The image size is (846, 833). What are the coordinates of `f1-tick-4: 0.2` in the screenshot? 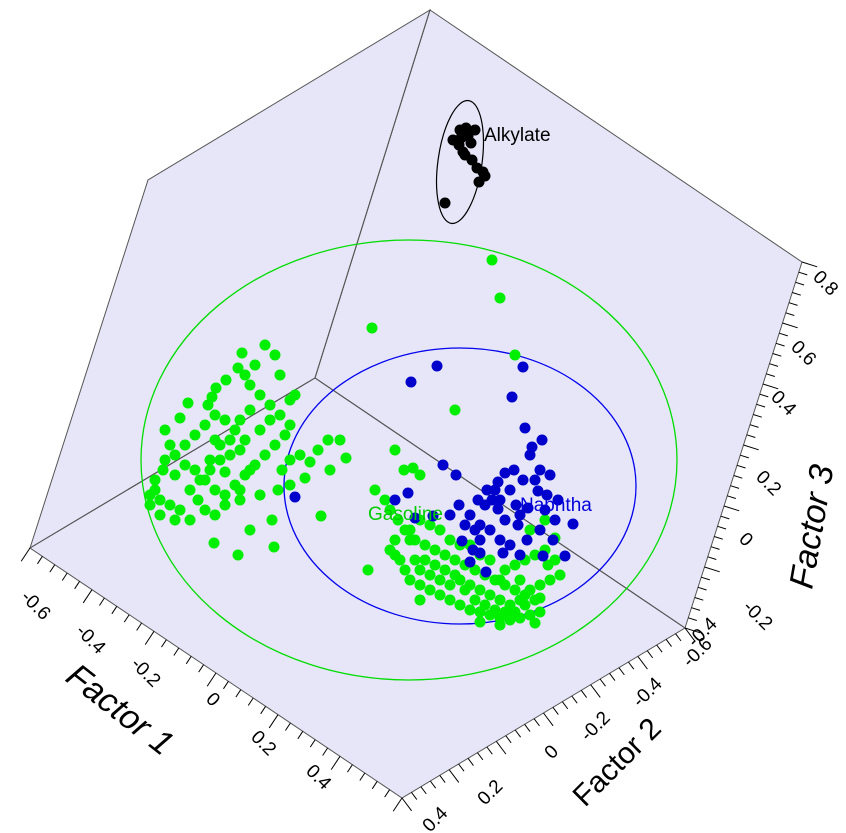 It's located at (263, 744).